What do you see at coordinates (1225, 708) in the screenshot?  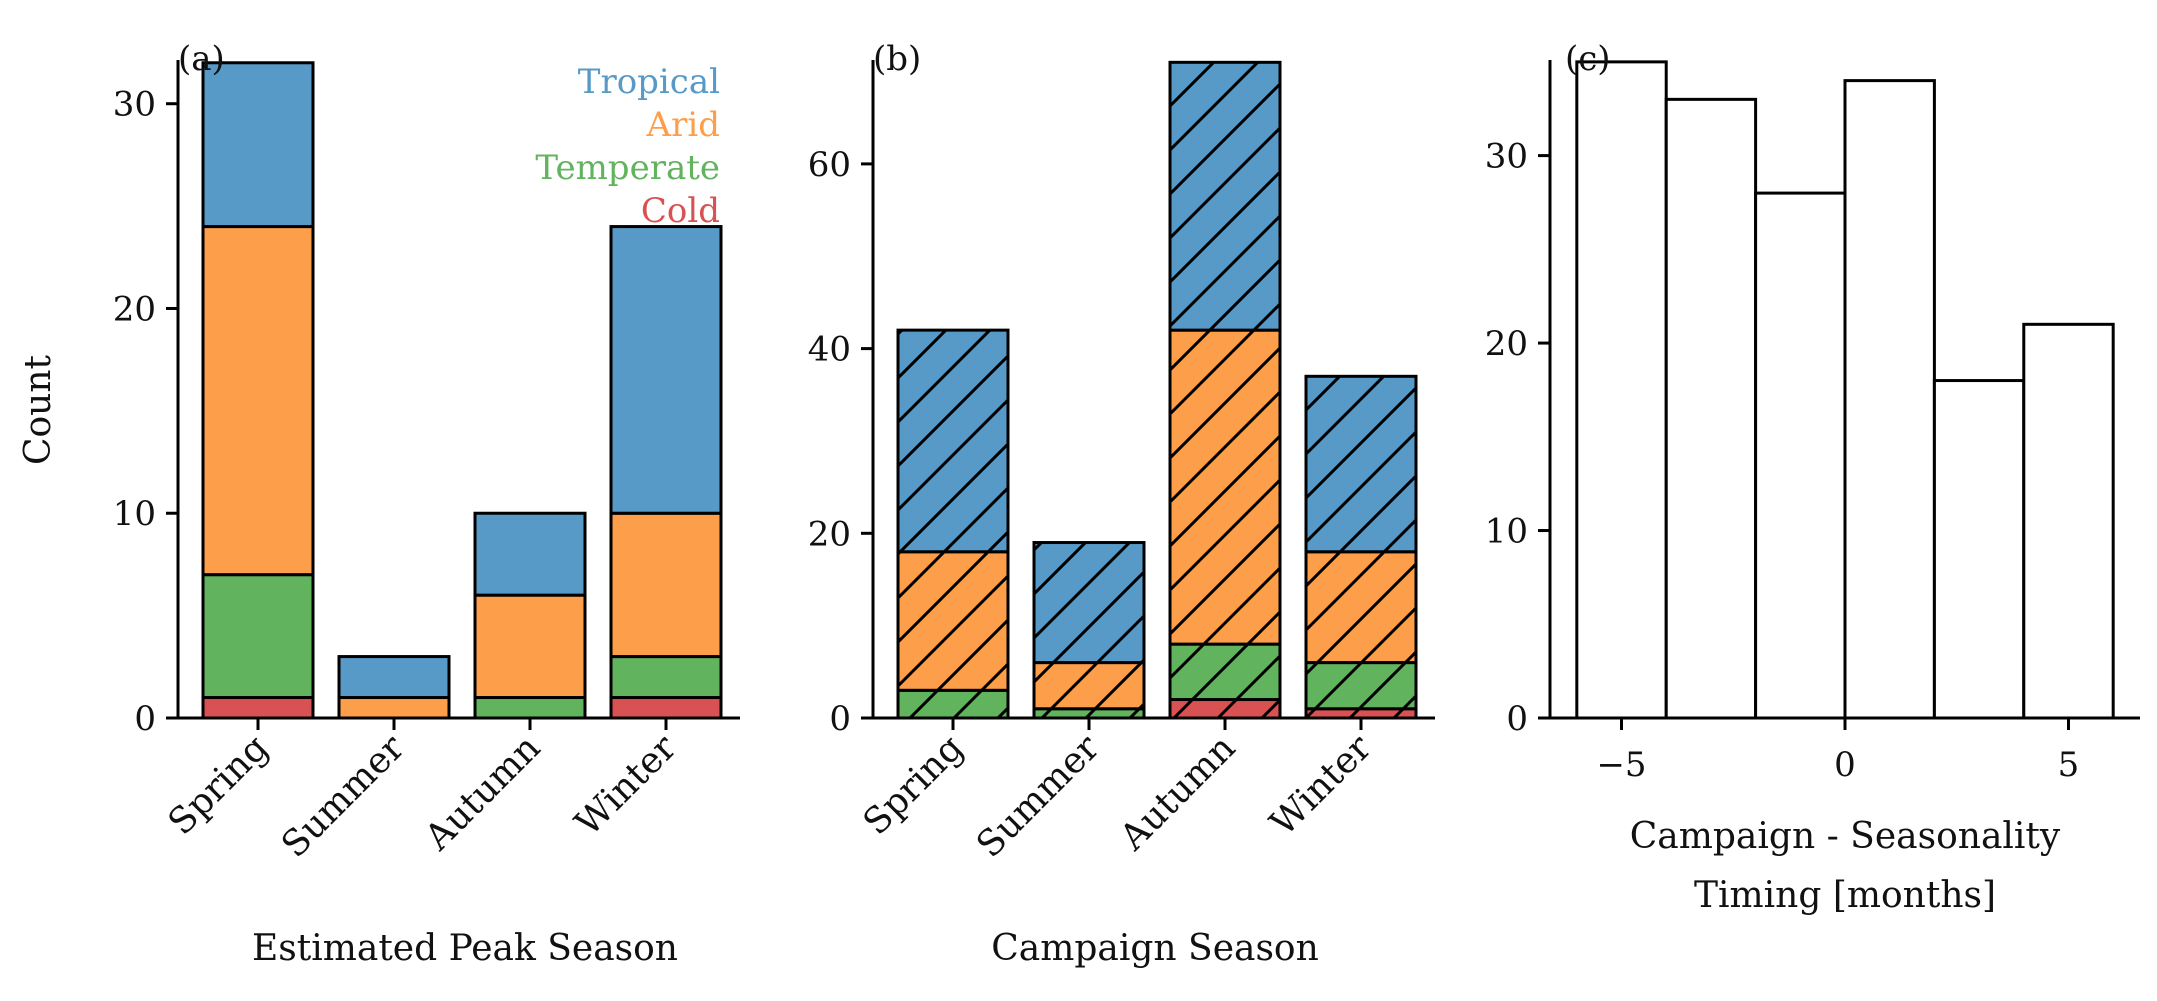 I see `panel-b-hatch-autumn-cold` at bounding box center [1225, 708].